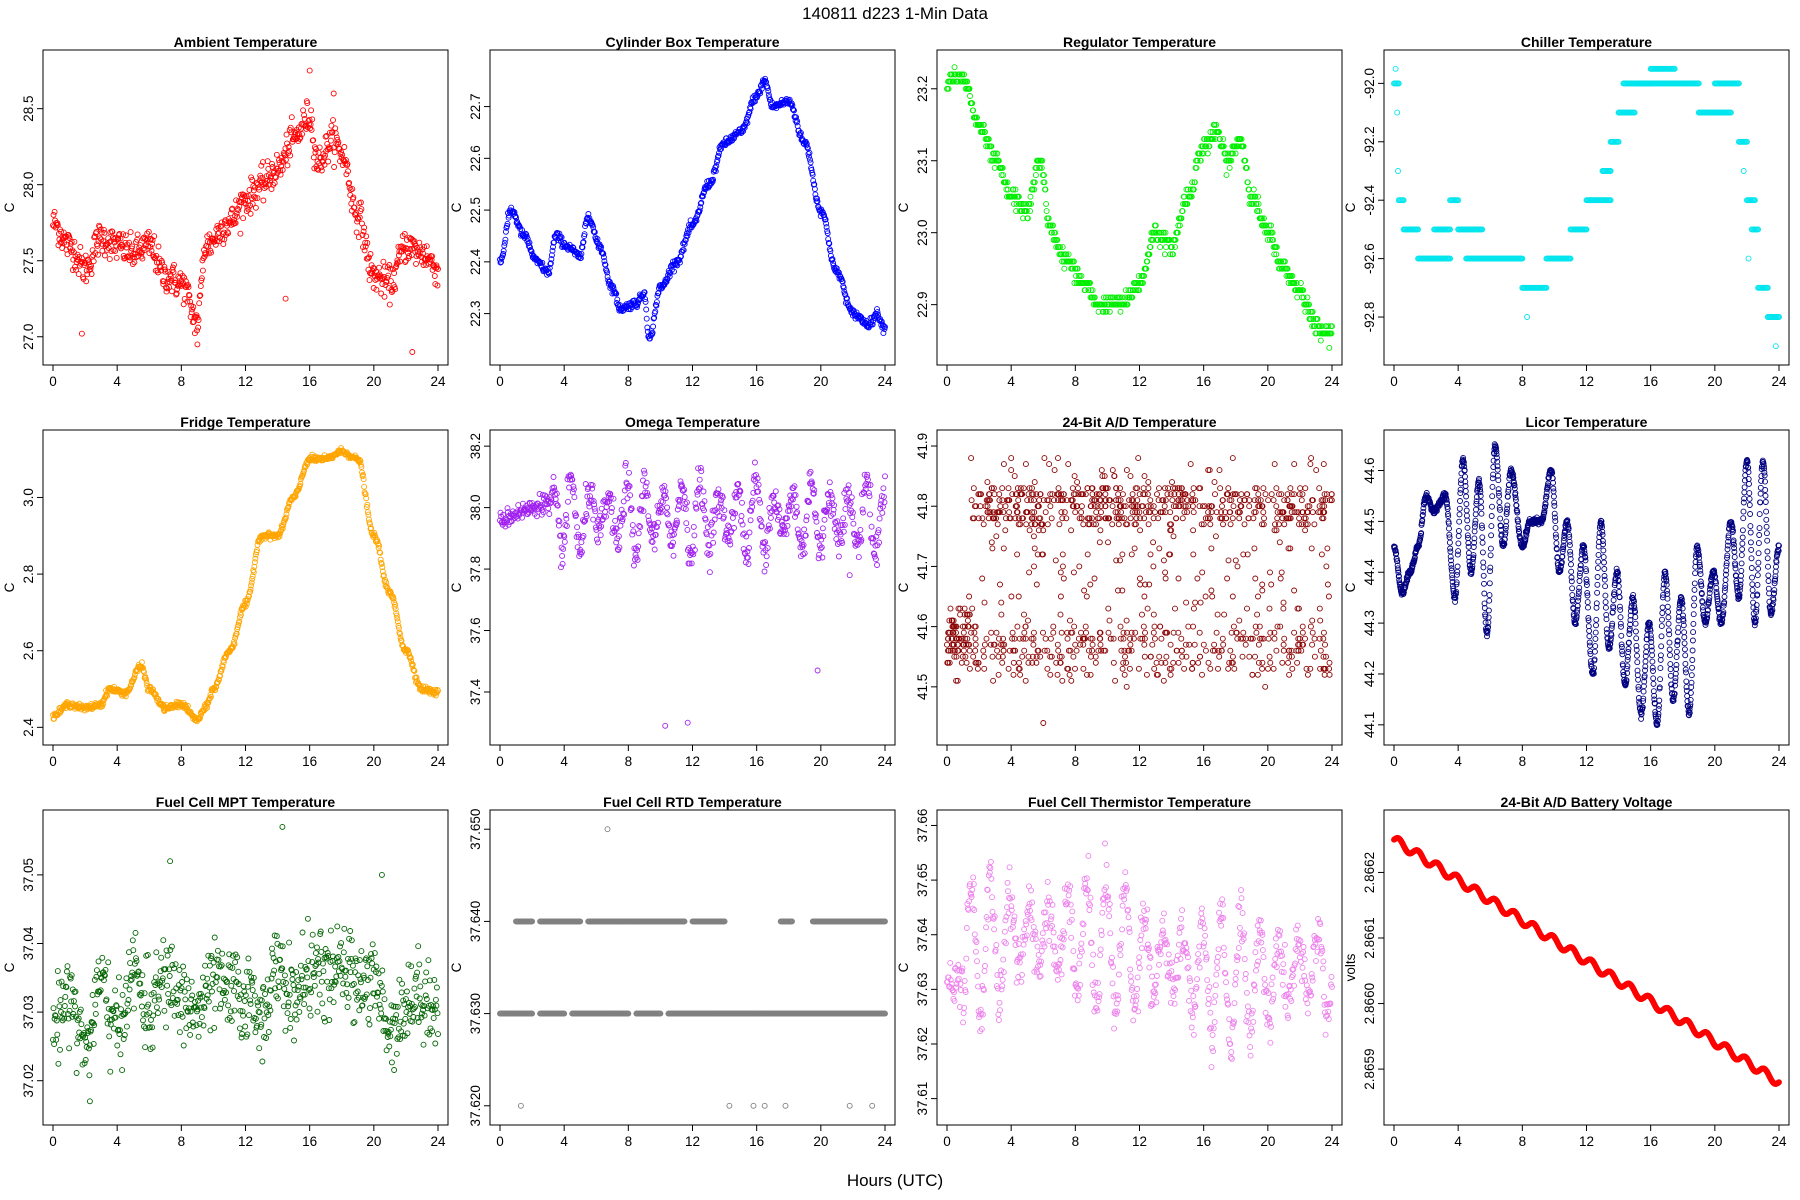 This screenshot has width=1800, height=1200. Describe the element at coordinates (1394, 381) in the screenshot. I see `x-tick-label: 0` at that location.